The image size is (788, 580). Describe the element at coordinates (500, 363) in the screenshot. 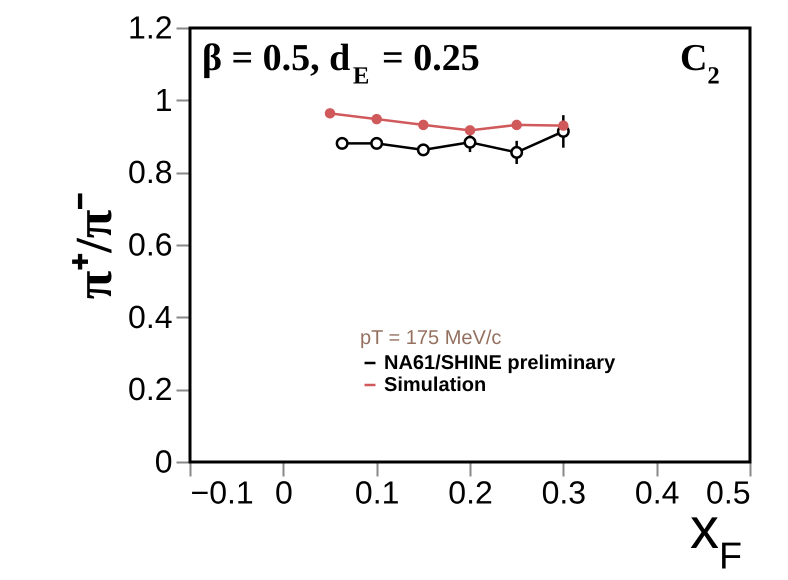

I see `legend-label: NA61/SHINE preliminary` at that location.